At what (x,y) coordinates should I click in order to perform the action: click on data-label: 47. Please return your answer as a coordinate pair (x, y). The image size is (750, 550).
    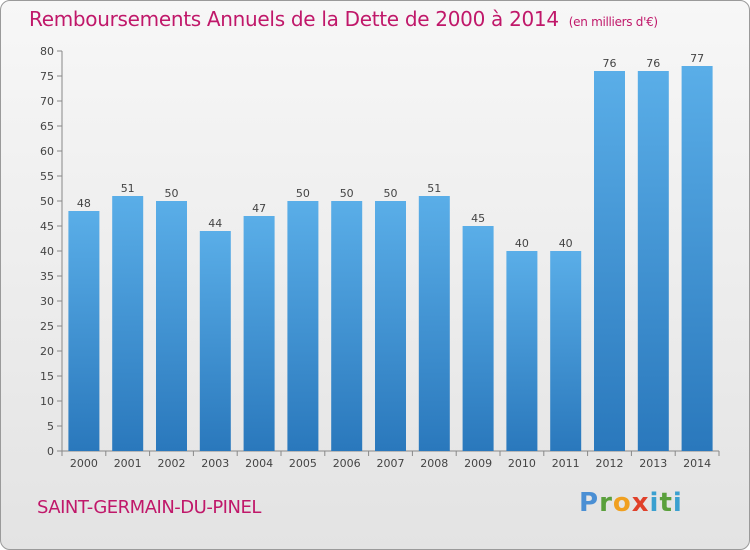
    Looking at the image, I should click on (259, 208).